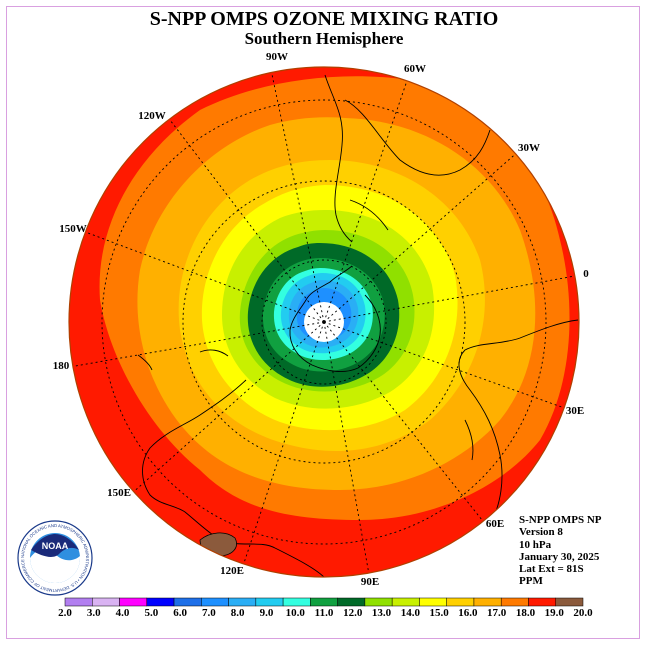 This screenshot has height=648, width=648. Describe the element at coordinates (152, 116) in the screenshot. I see `lon-label-120w: 120W` at that location.